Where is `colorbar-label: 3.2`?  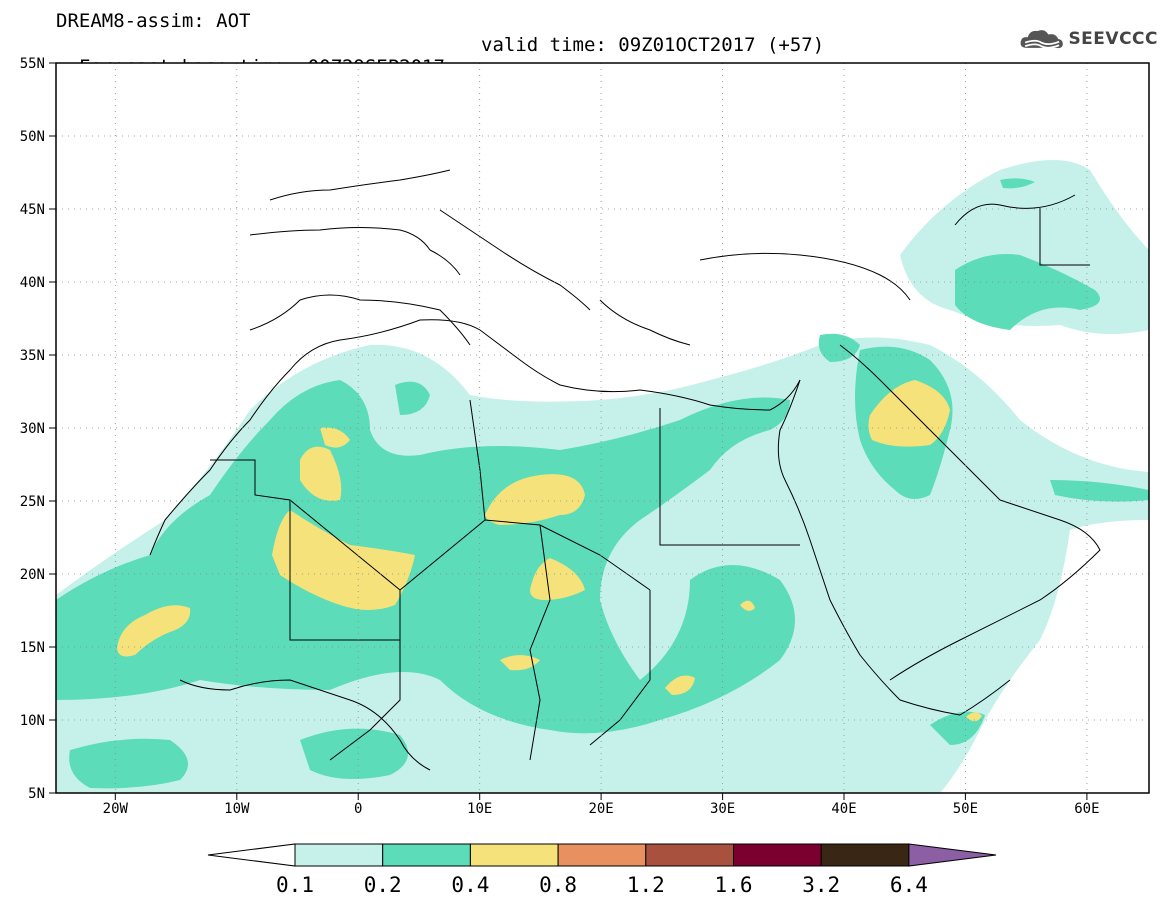 colorbar-label: 3.2 is located at coordinates (821, 885).